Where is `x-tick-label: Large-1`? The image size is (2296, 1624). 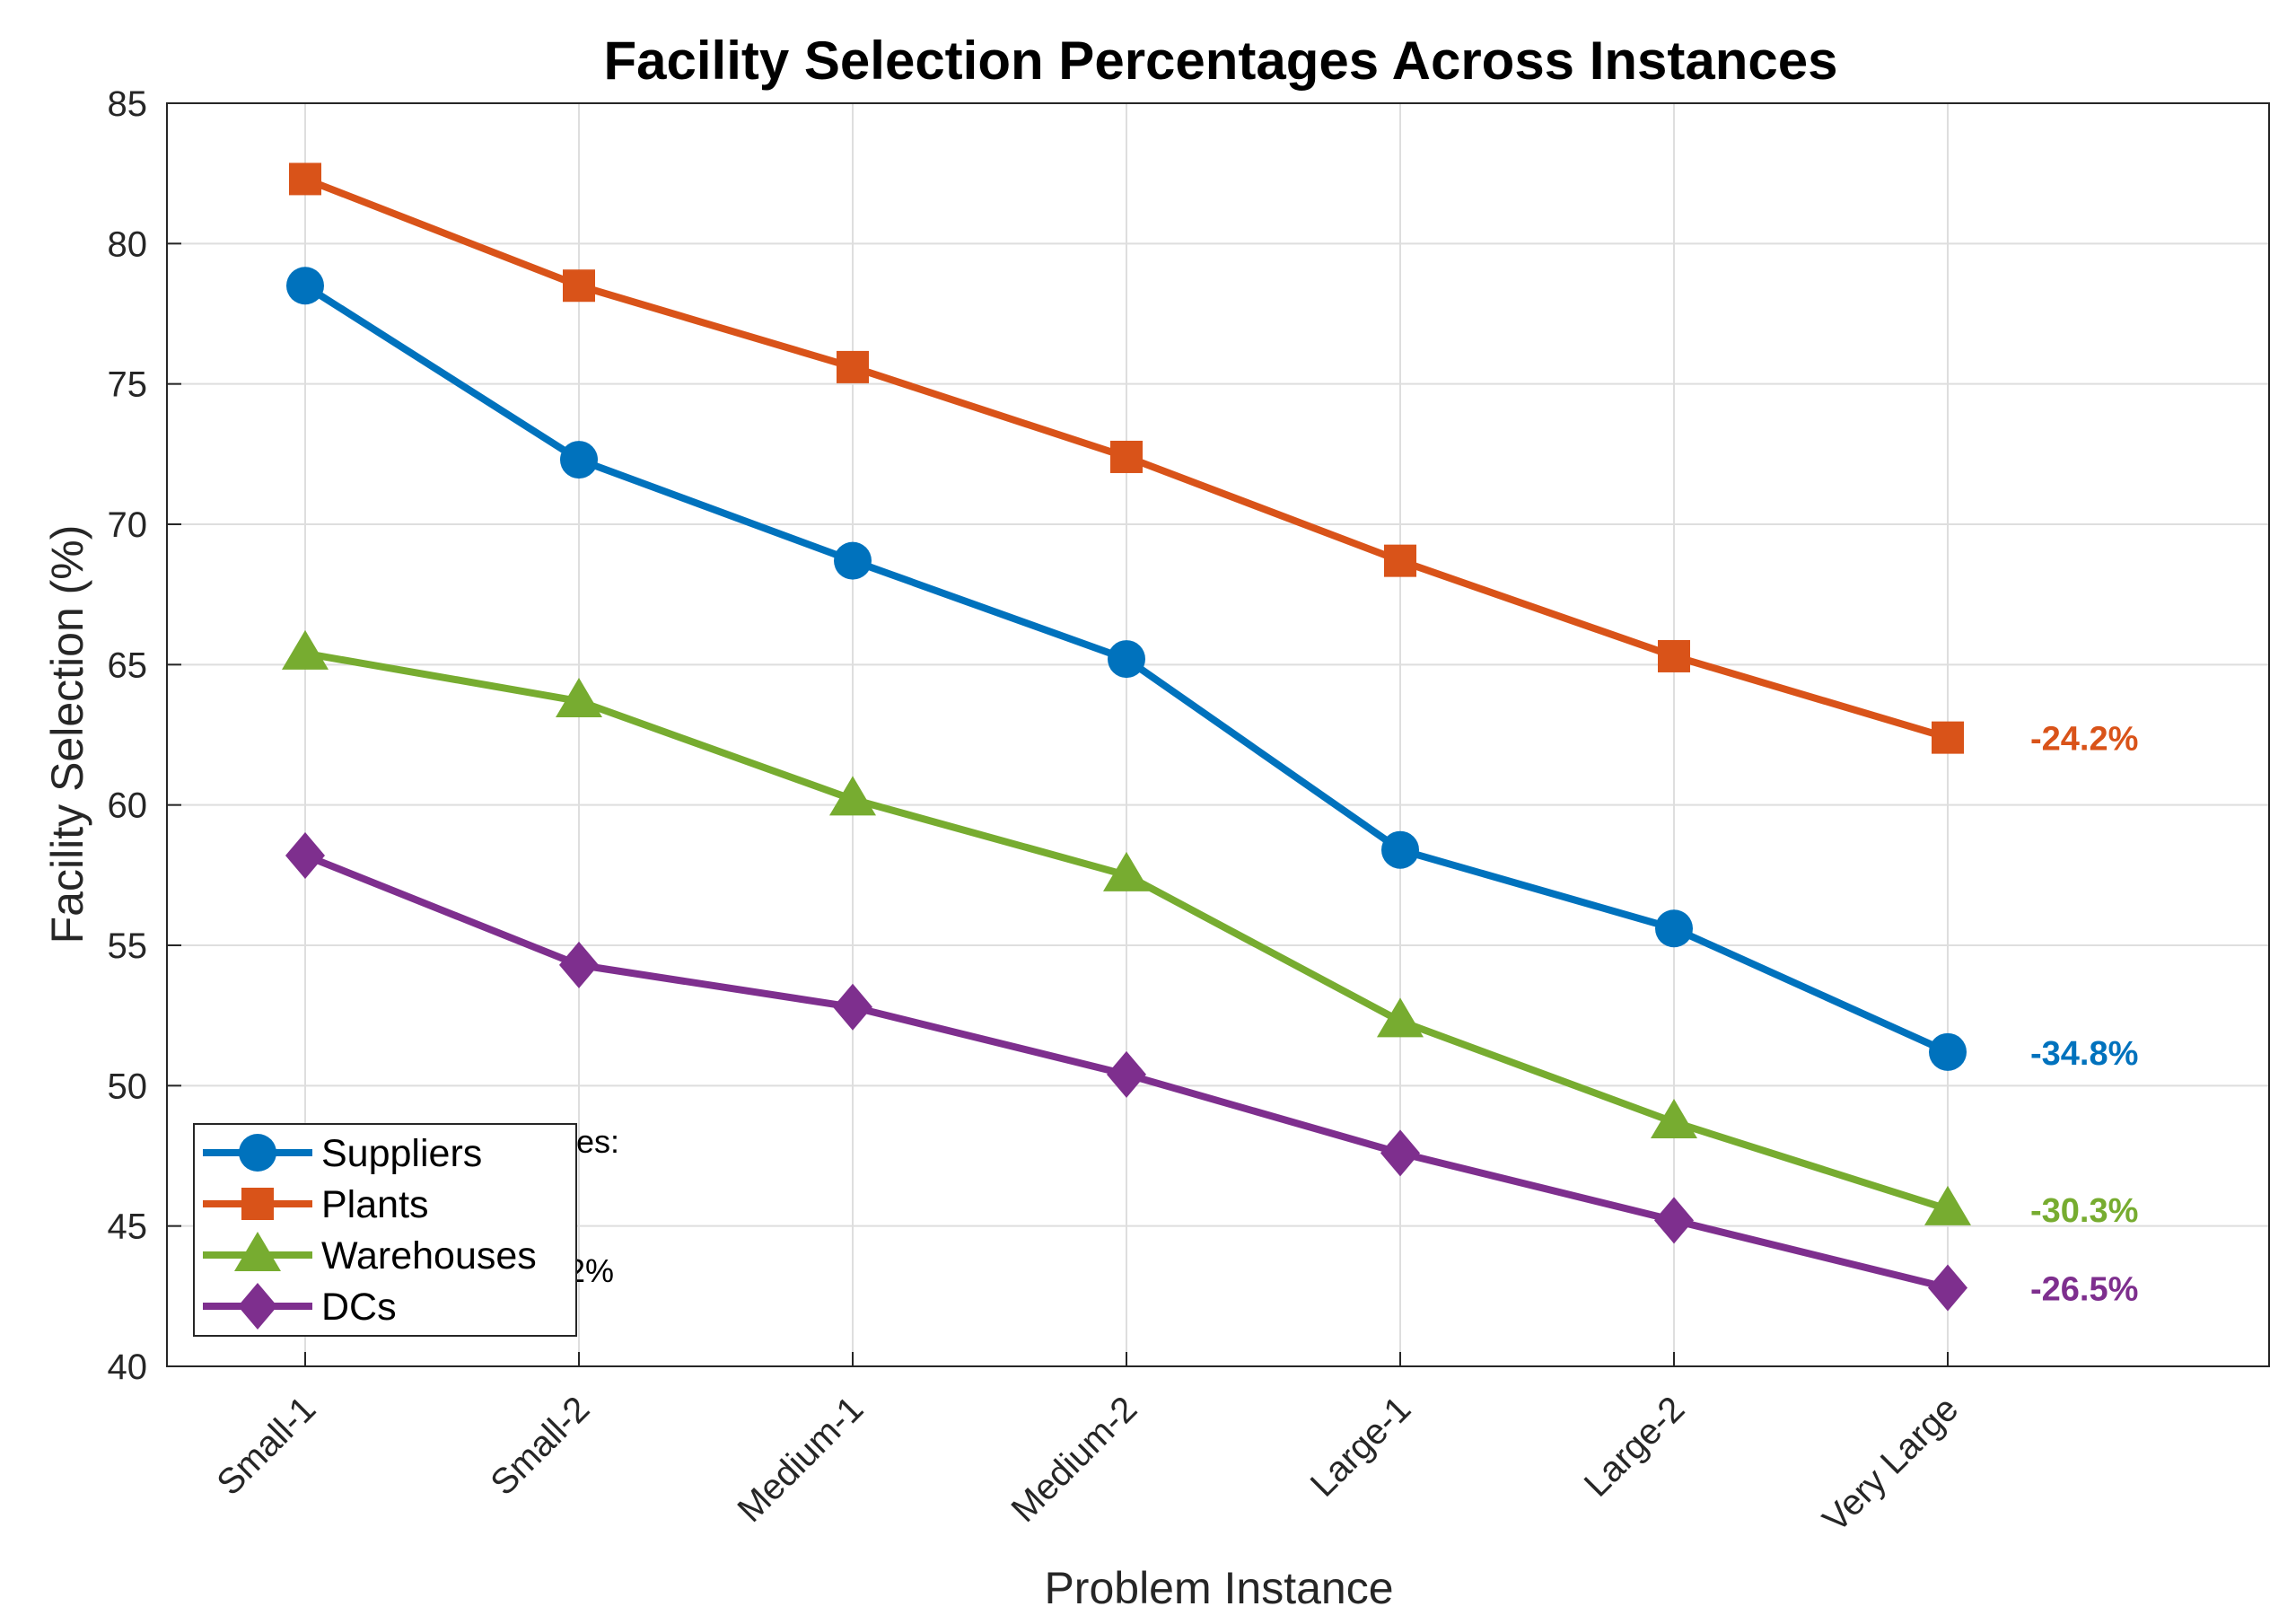 x-tick-label: Large-1 is located at coordinates (1361, 1447).